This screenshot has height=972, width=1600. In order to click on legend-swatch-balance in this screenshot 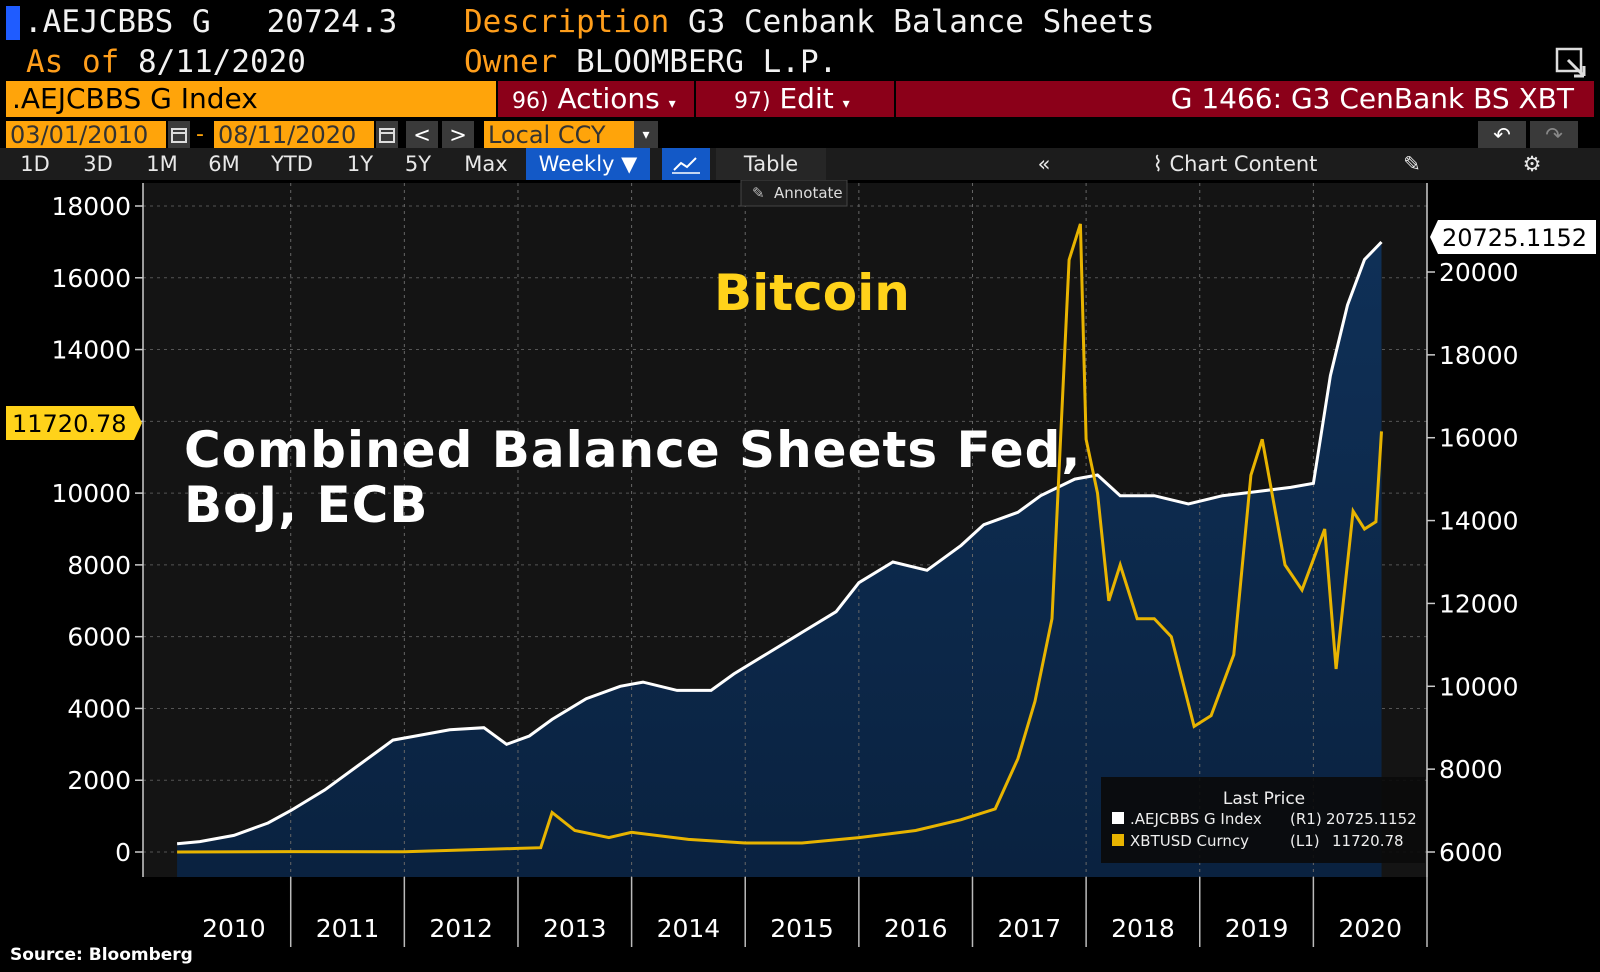, I will do `click(1118, 818)`.